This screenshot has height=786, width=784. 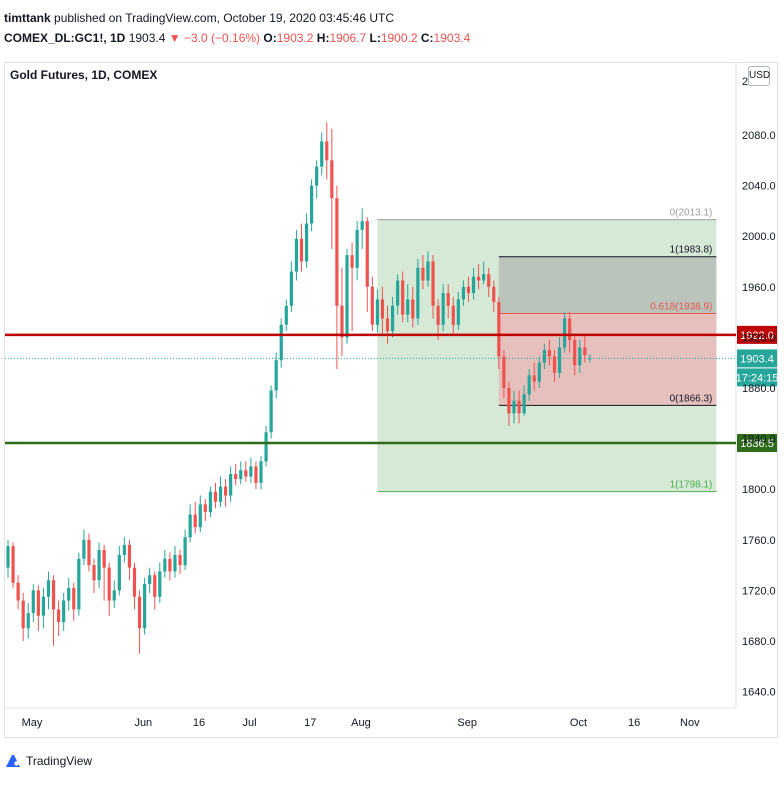 What do you see at coordinates (607, 285) in the screenshot?
I see `fib-box-small-upper` at bounding box center [607, 285].